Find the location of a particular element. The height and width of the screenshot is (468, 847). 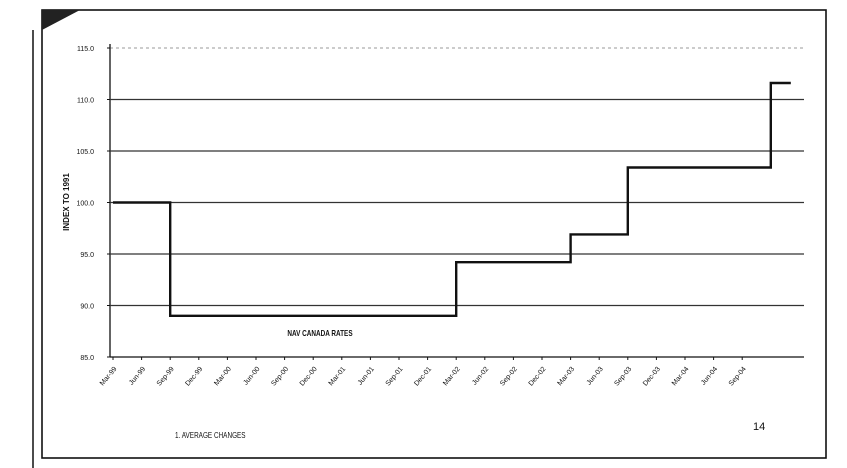

y-tick-label: 90.0 is located at coordinates (87, 307).